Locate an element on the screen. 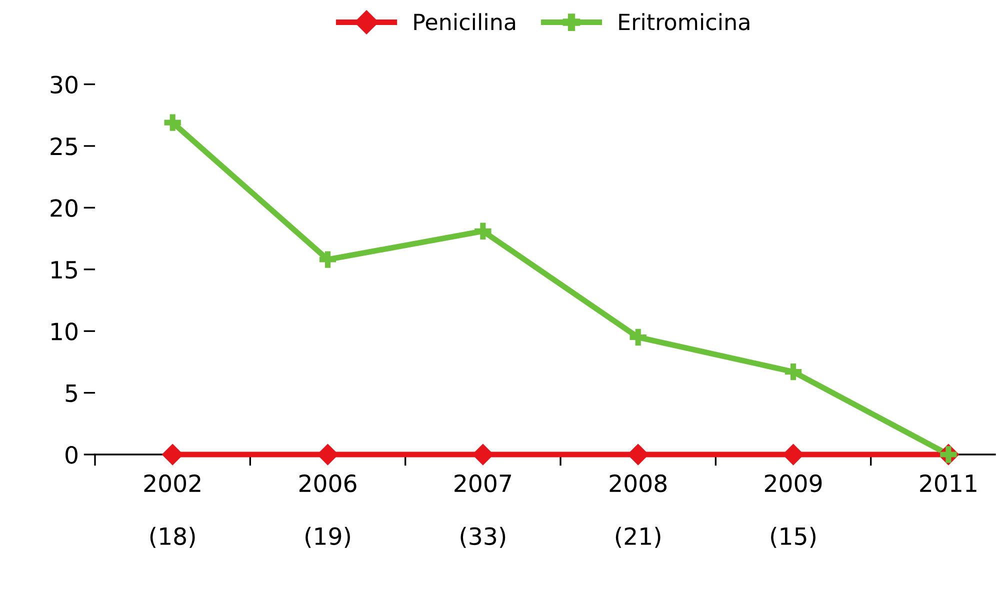 Image resolution: width=1000 pixels, height=602 pixels. y-tick-label: 20 is located at coordinates (64, 208).